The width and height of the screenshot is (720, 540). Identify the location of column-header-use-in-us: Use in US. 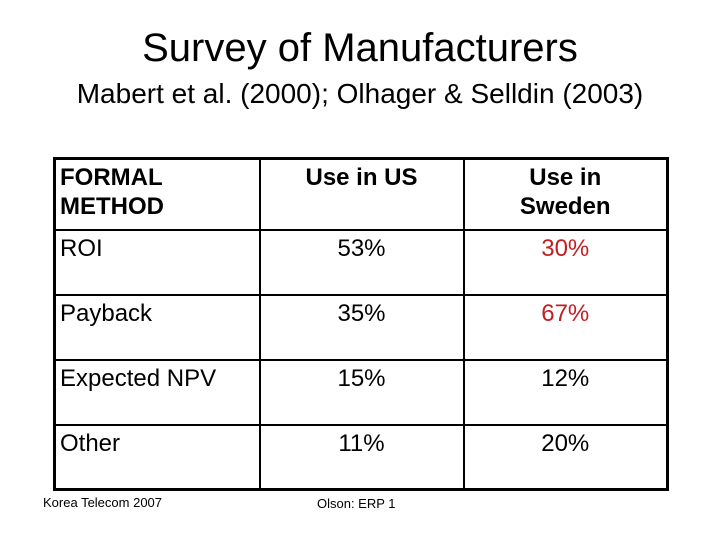
(361, 194).